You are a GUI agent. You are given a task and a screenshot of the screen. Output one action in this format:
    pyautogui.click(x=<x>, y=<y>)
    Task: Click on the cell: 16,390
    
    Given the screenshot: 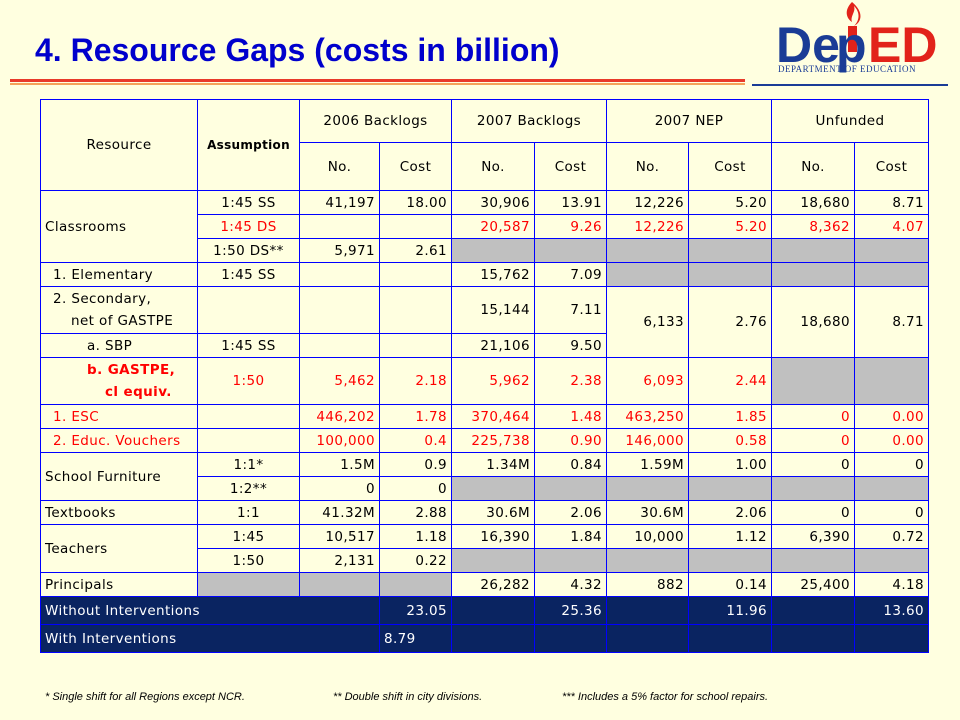 What is the action you would take?
    pyautogui.click(x=493, y=536)
    